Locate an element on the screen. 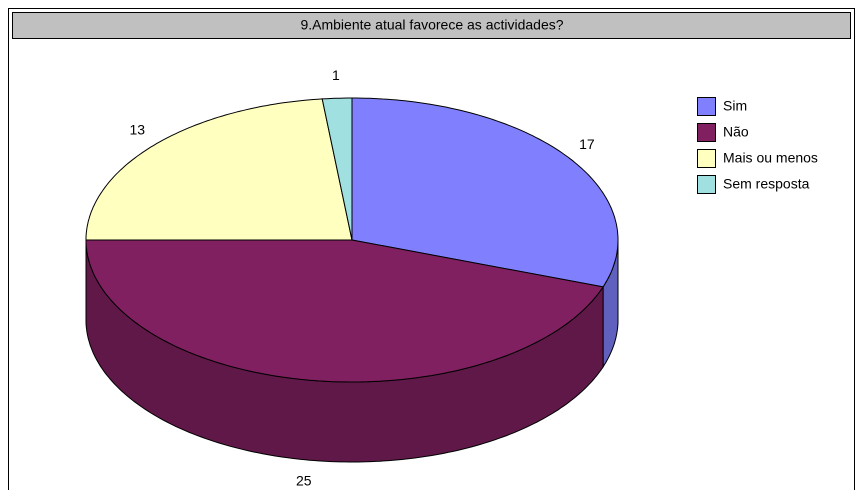  title-bar is located at coordinates (431, 25).